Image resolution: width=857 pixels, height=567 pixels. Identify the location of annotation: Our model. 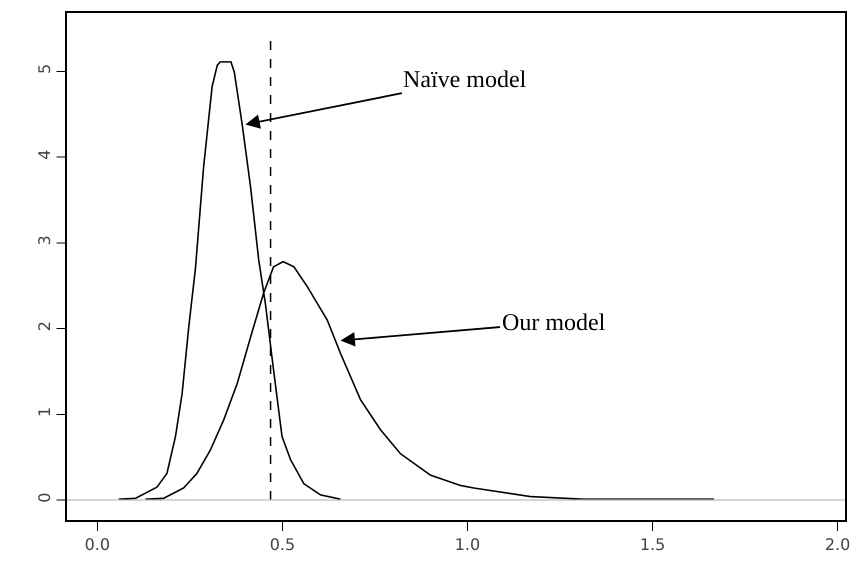
(554, 323).